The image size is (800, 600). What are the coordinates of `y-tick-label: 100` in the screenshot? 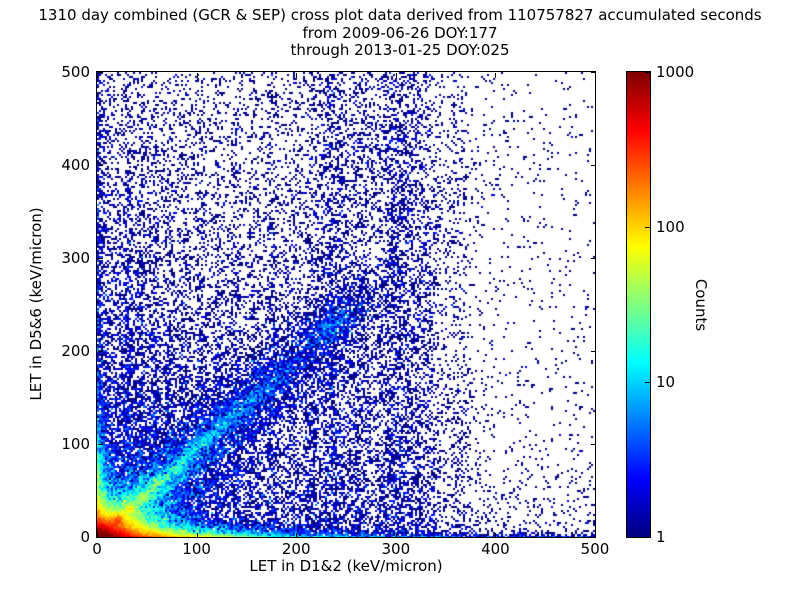 It's located at (75, 444).